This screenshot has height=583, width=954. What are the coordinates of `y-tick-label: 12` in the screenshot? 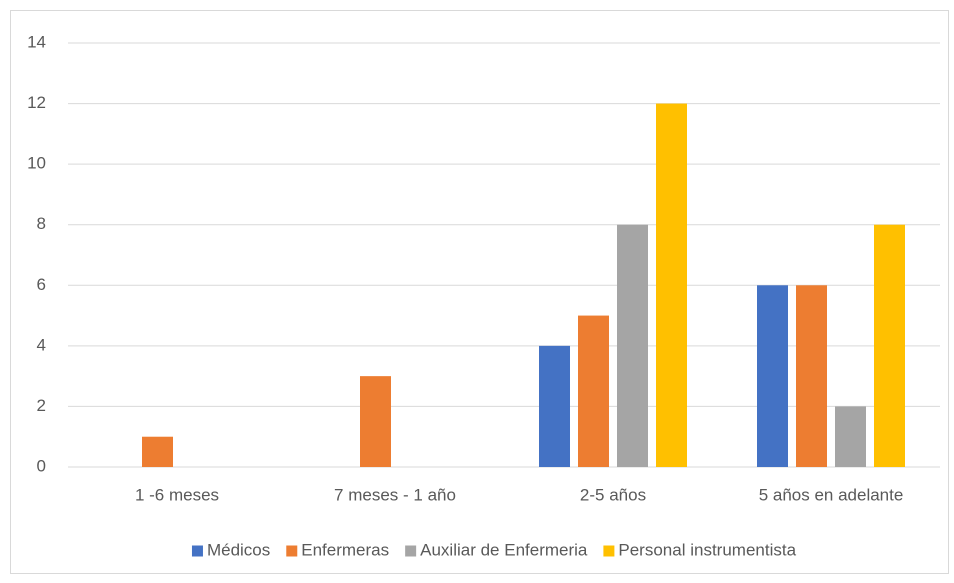 It's located at (36, 102).